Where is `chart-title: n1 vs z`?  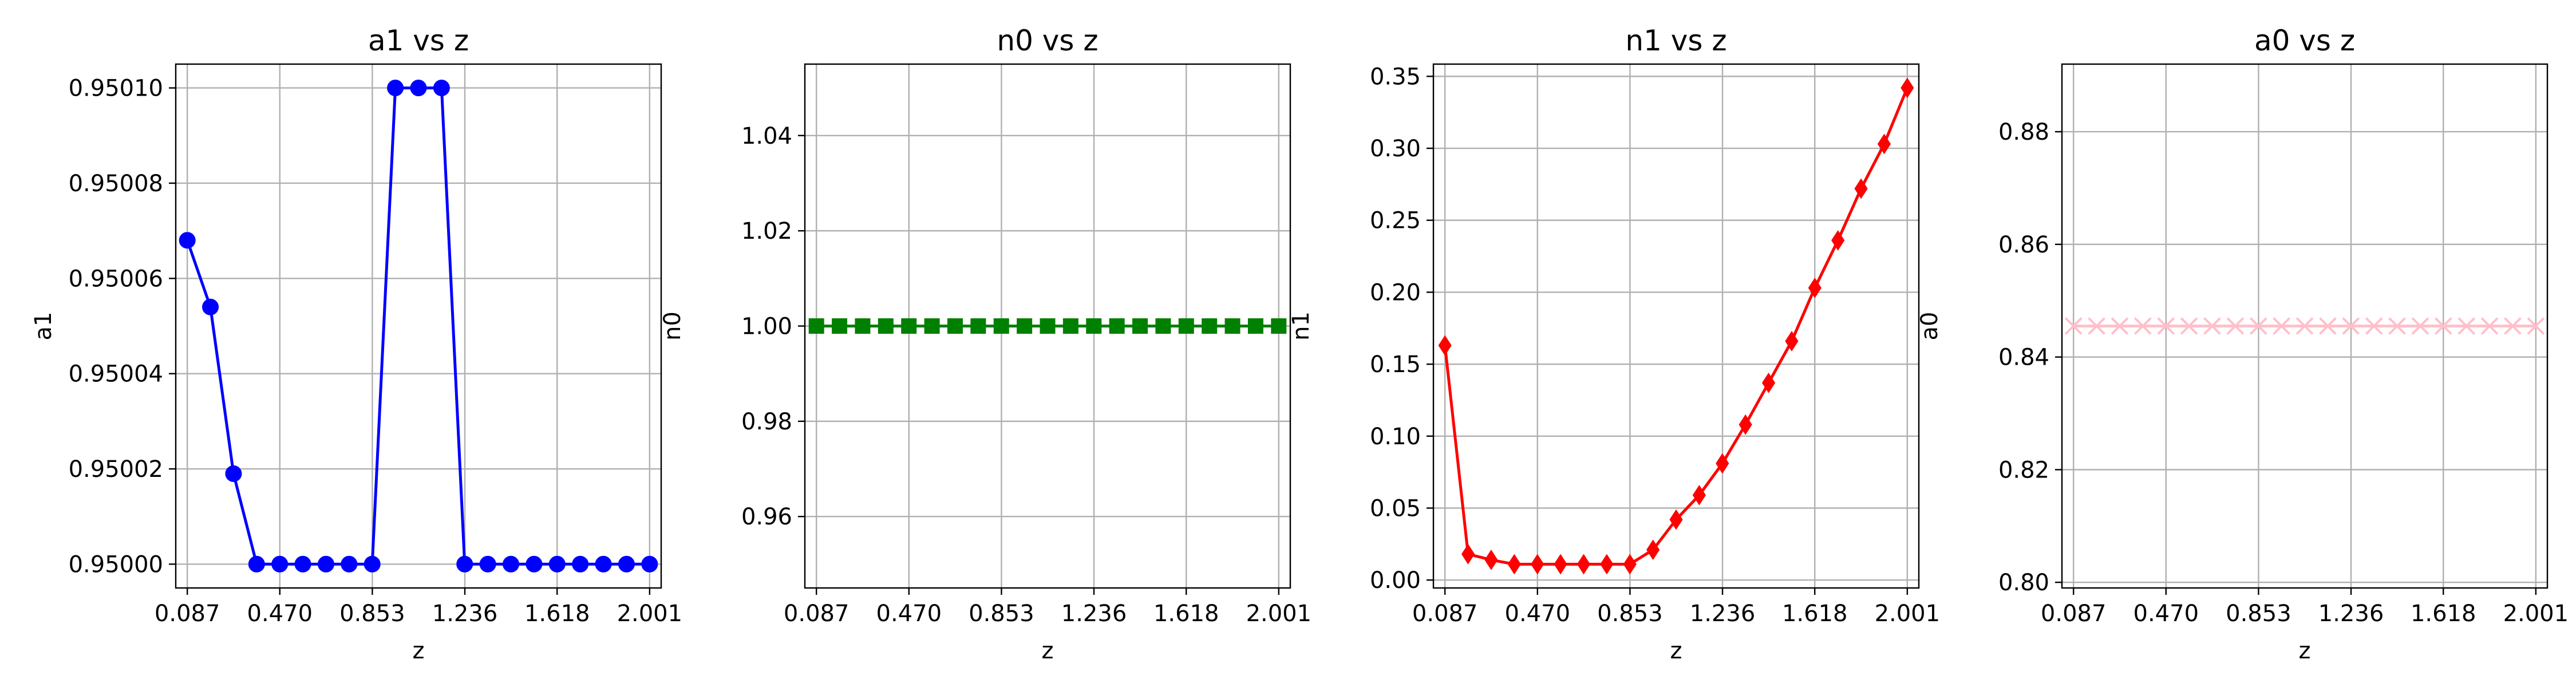 chart-title: n1 vs z is located at coordinates (1675, 40).